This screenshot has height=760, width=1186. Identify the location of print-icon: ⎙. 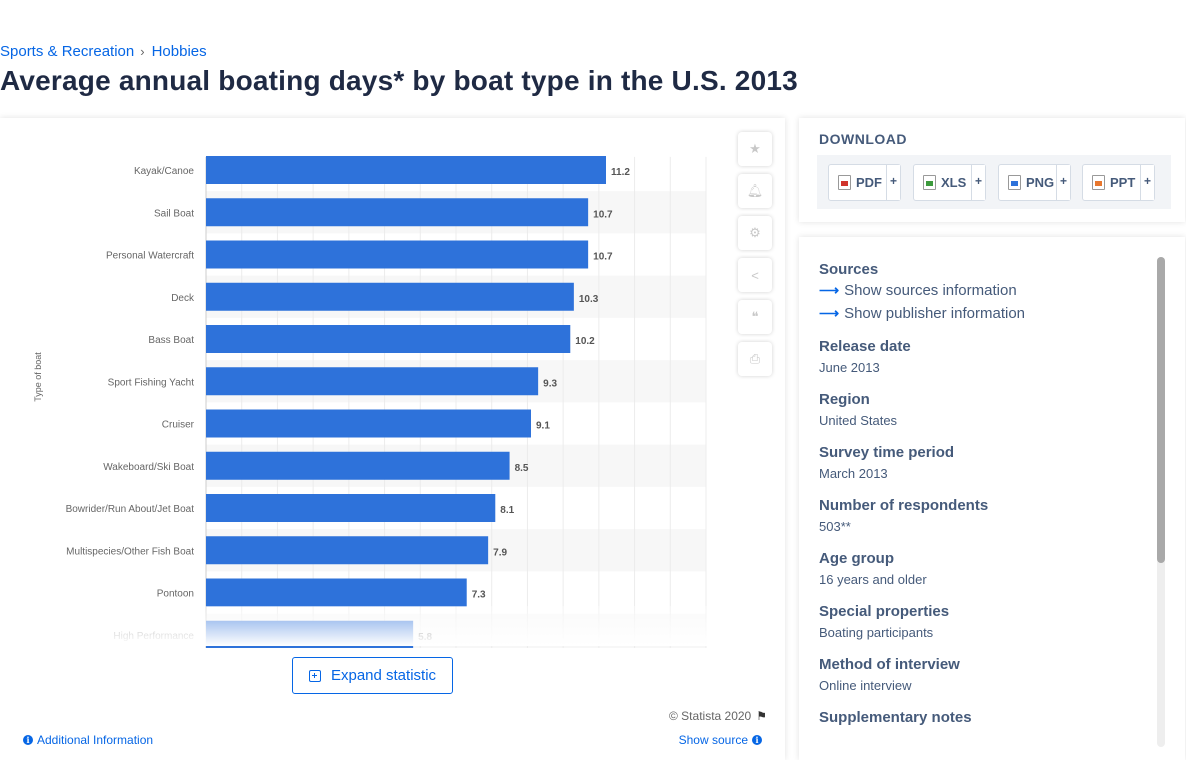
(755, 359).